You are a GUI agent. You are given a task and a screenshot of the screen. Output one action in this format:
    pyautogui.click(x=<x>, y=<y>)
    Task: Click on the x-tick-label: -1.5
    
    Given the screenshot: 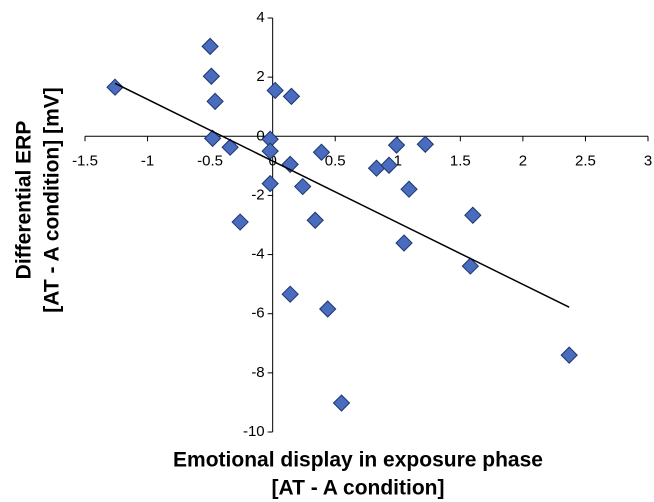 What is the action you would take?
    pyautogui.click(x=85, y=160)
    